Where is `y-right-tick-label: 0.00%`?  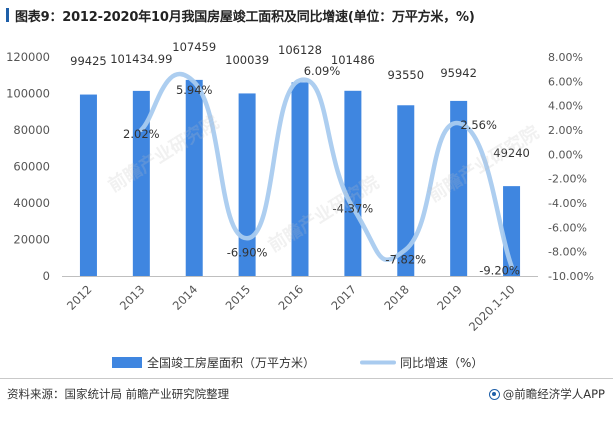
y-right-tick-label: 0.00% is located at coordinates (565, 154).